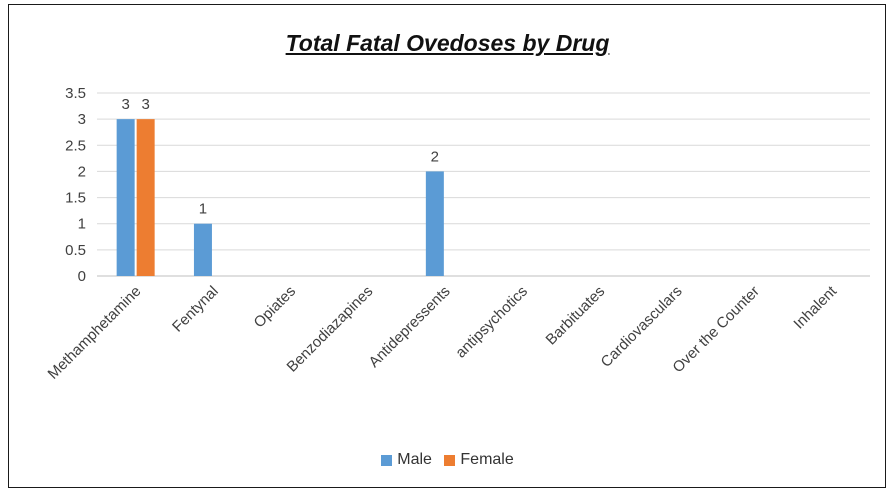 The image size is (895, 491). I want to click on chart-title: Total Fatal Ovedoses by Drug, so click(447, 43).